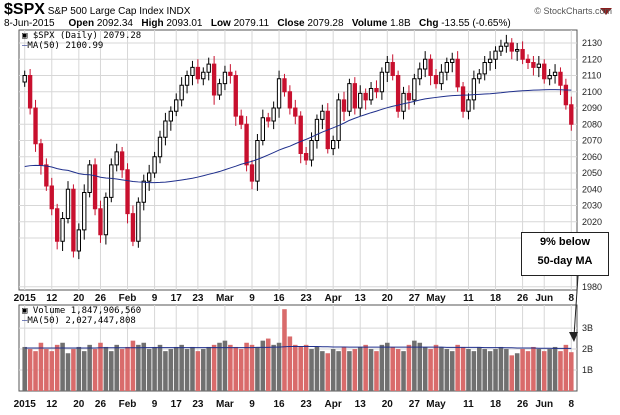 Image resolution: width=620 pixels, height=415 pixels. Describe the element at coordinates (565, 242) in the screenshot. I see `annotation-line-1: 9% below` at that location.